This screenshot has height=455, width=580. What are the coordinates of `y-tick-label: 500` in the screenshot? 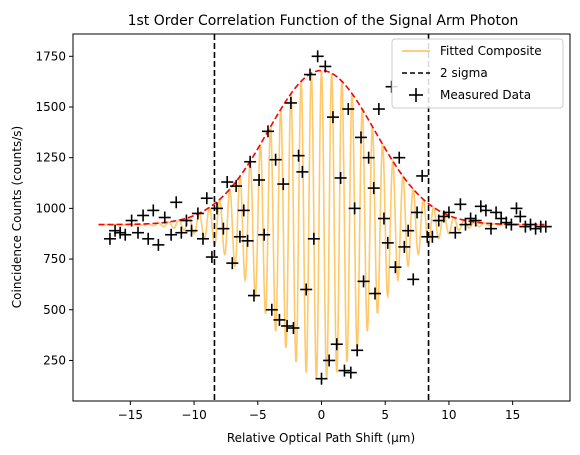 It's located at (54, 310).